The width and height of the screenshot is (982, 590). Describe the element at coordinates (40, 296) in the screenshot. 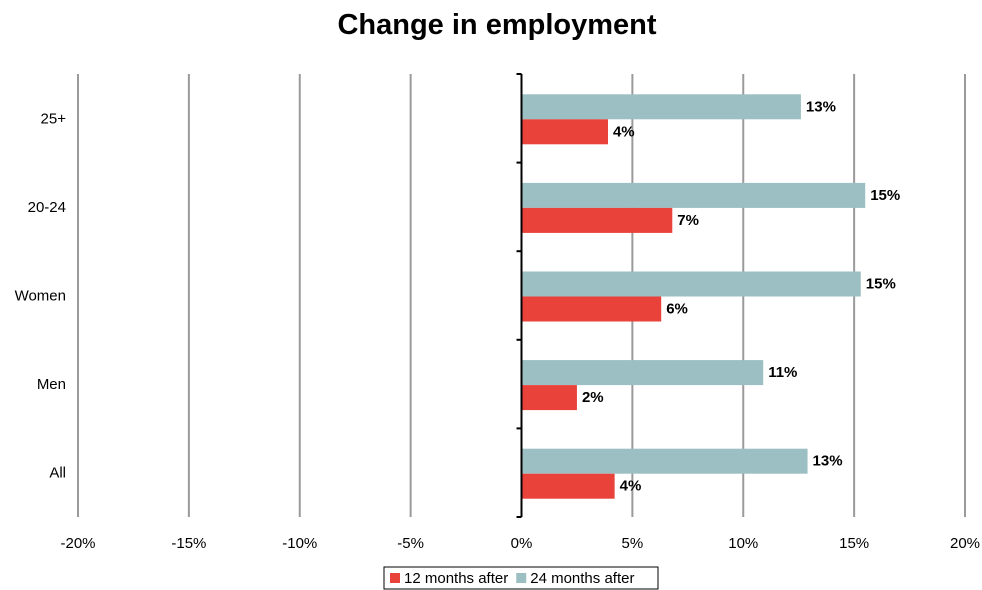

I see `category-label: Women` at that location.